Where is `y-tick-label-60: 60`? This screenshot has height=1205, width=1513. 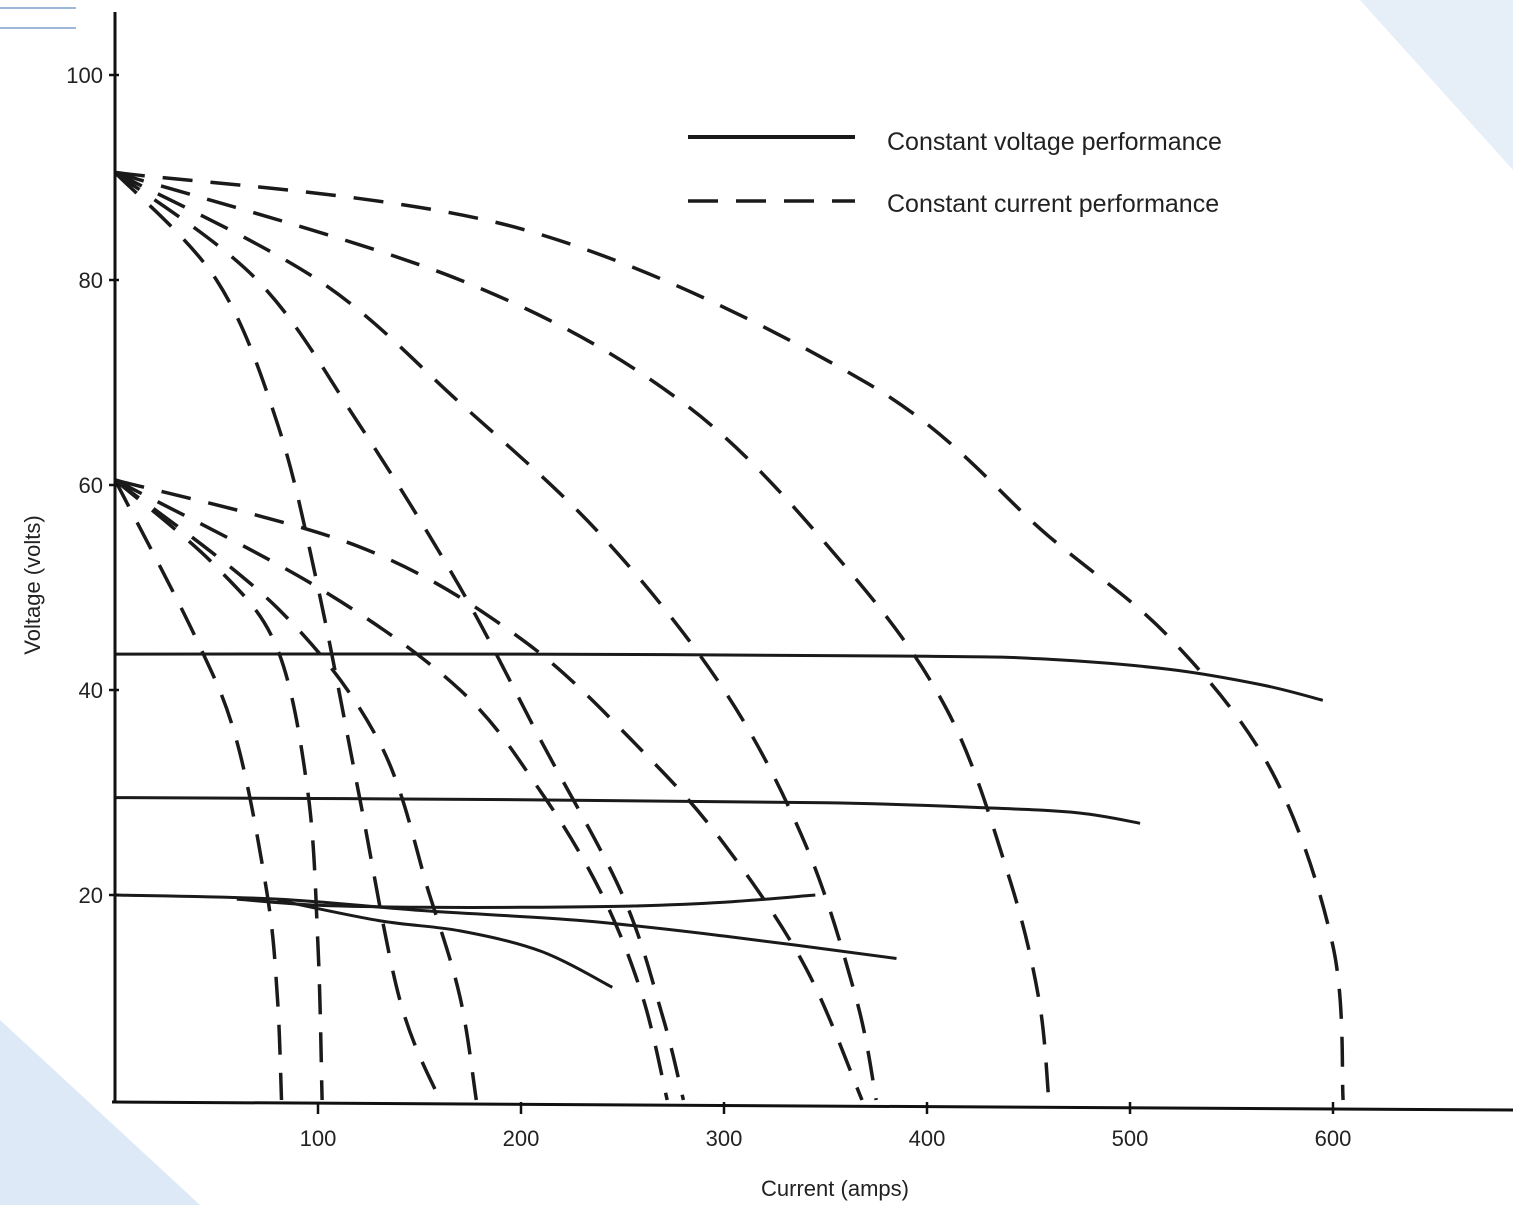
y-tick-label-60: 60 is located at coordinates (91, 485).